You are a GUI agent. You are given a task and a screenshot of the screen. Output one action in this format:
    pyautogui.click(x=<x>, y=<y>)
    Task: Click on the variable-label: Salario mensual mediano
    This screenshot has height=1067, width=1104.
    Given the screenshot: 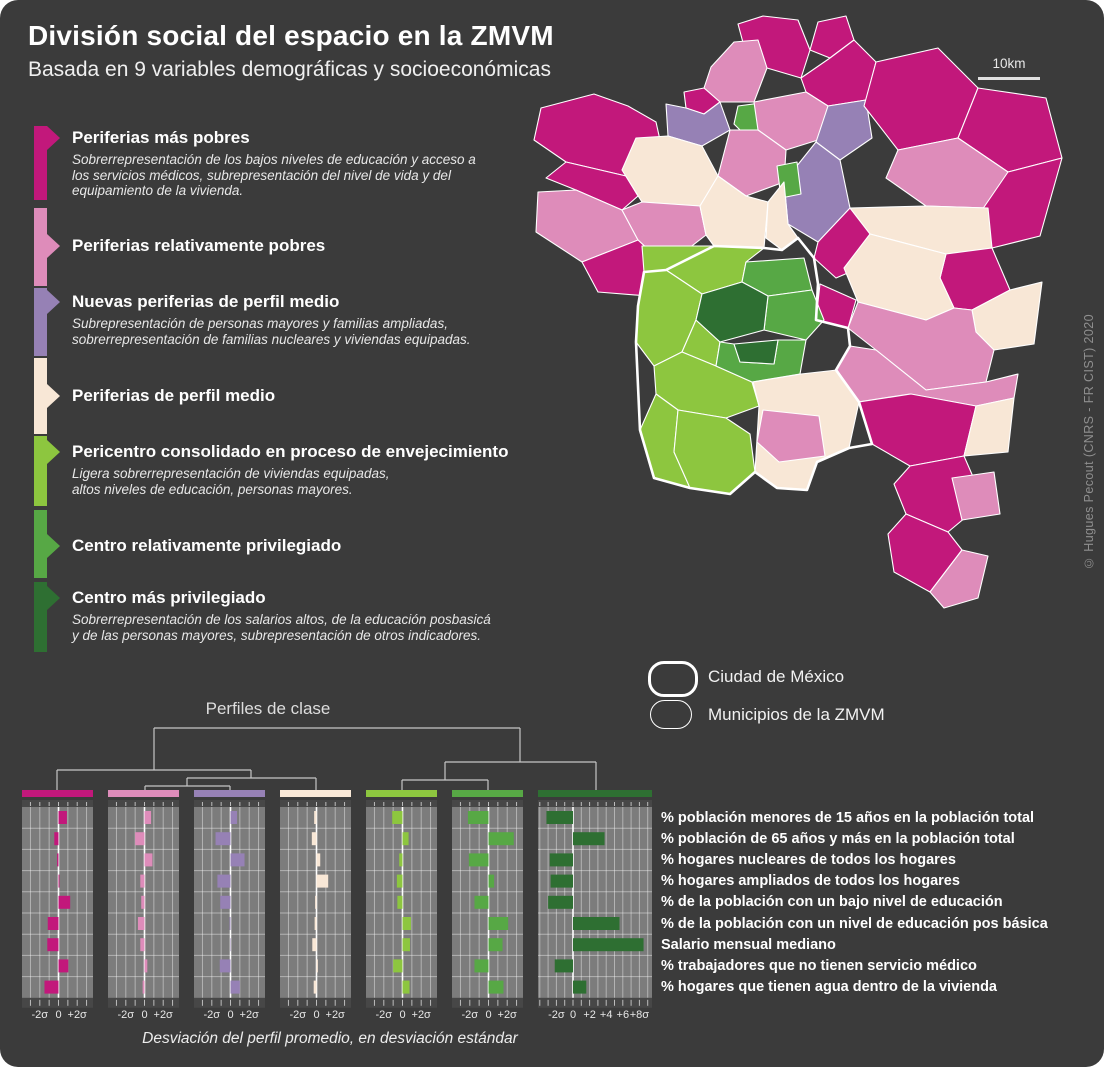 What is the action you would take?
    pyautogui.click(x=748, y=944)
    